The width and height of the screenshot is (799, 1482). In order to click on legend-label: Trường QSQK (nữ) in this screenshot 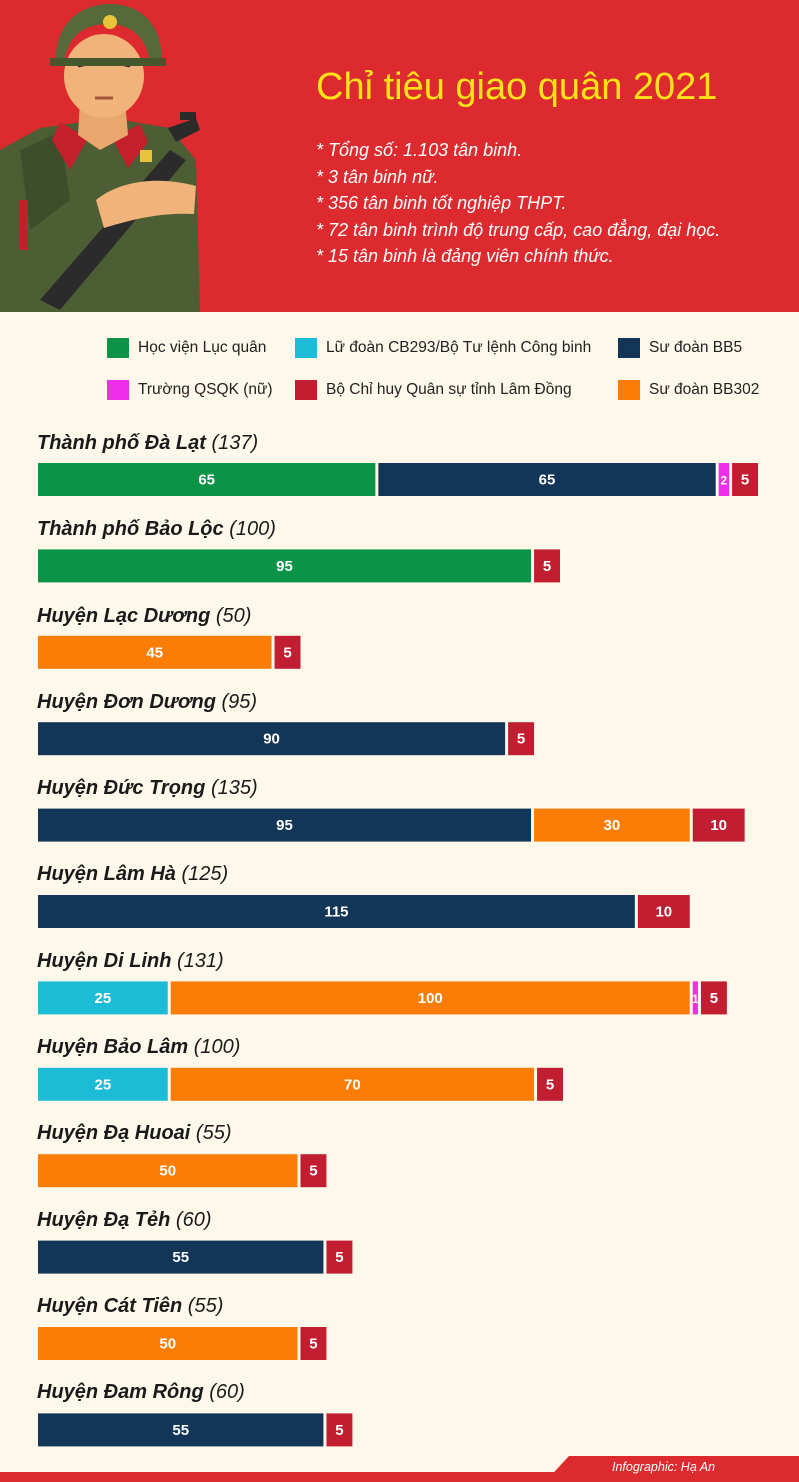, I will do `click(205, 389)`.